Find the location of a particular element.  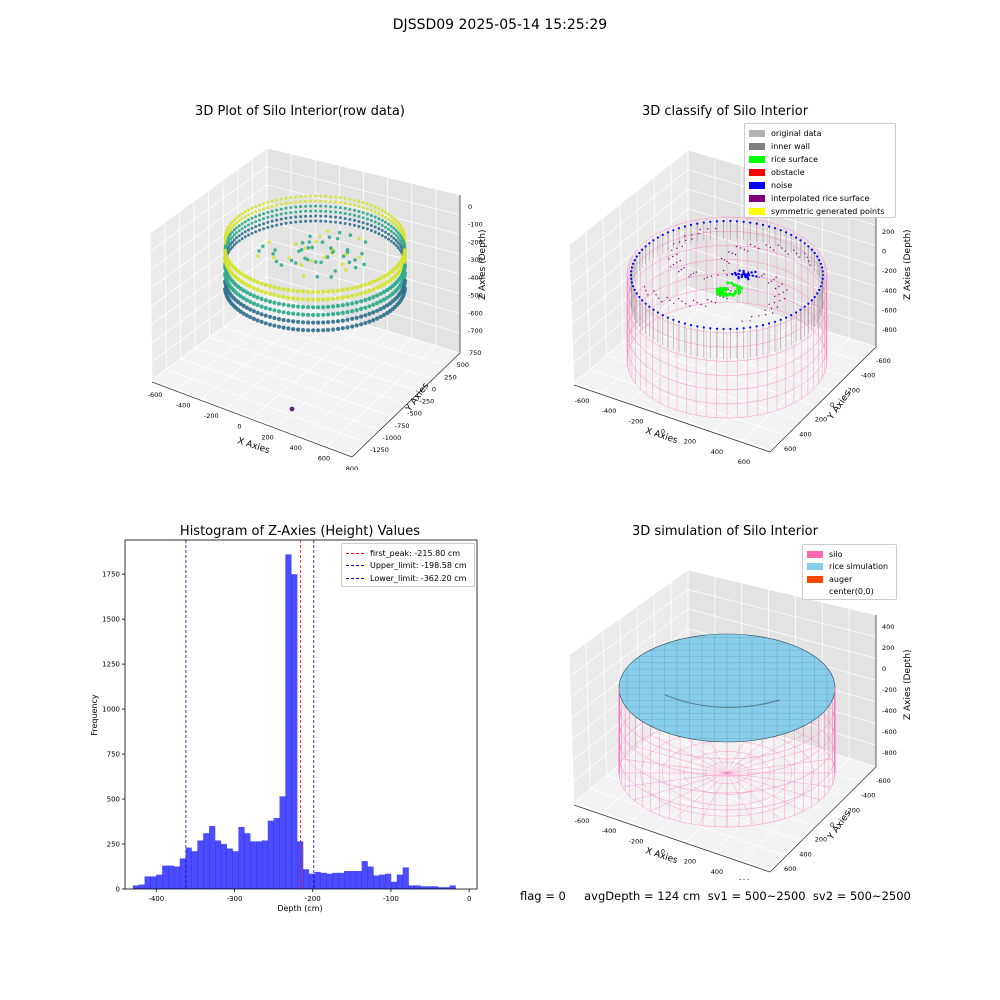

raw-x-tick: 400 is located at coordinates (295, 448).